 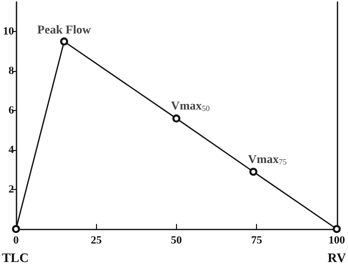 What do you see at coordinates (337, 240) in the screenshot?
I see `x-tick-label: 100` at bounding box center [337, 240].